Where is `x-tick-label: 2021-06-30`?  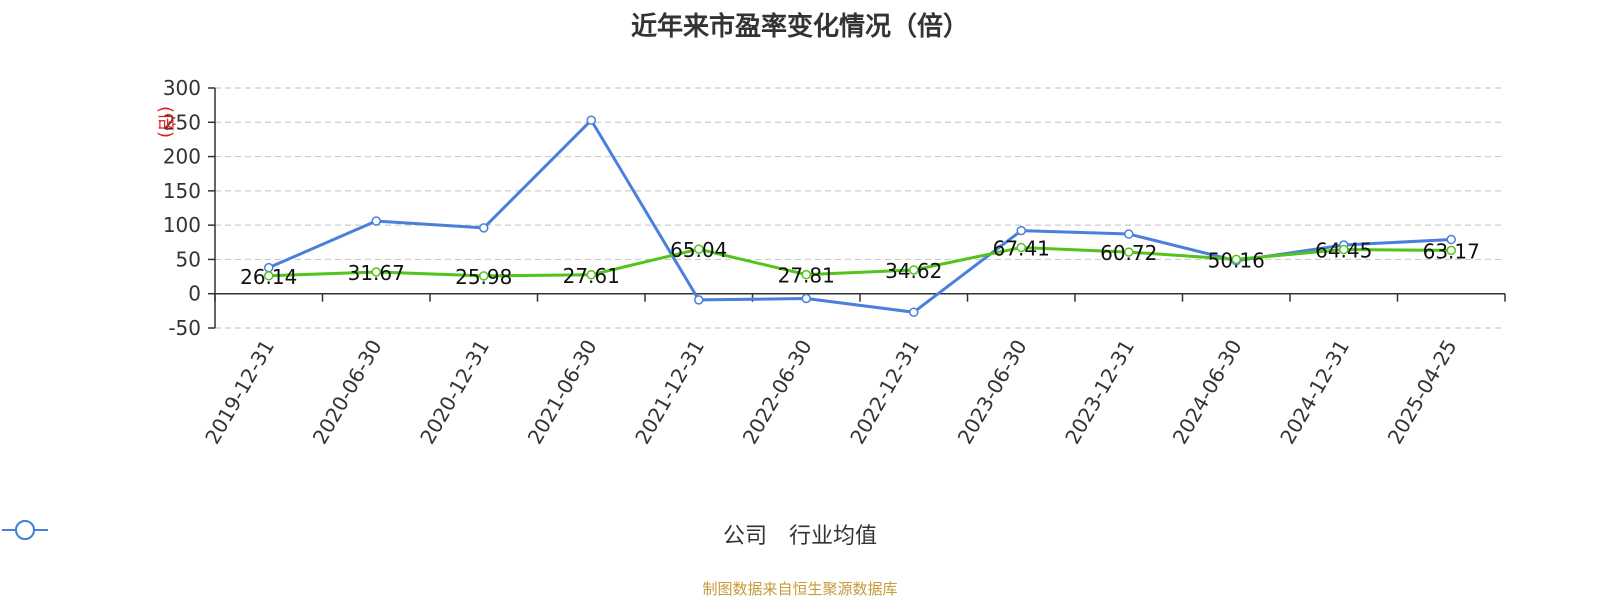 x-tick-label: 2021-06-30 is located at coordinates (562, 392).